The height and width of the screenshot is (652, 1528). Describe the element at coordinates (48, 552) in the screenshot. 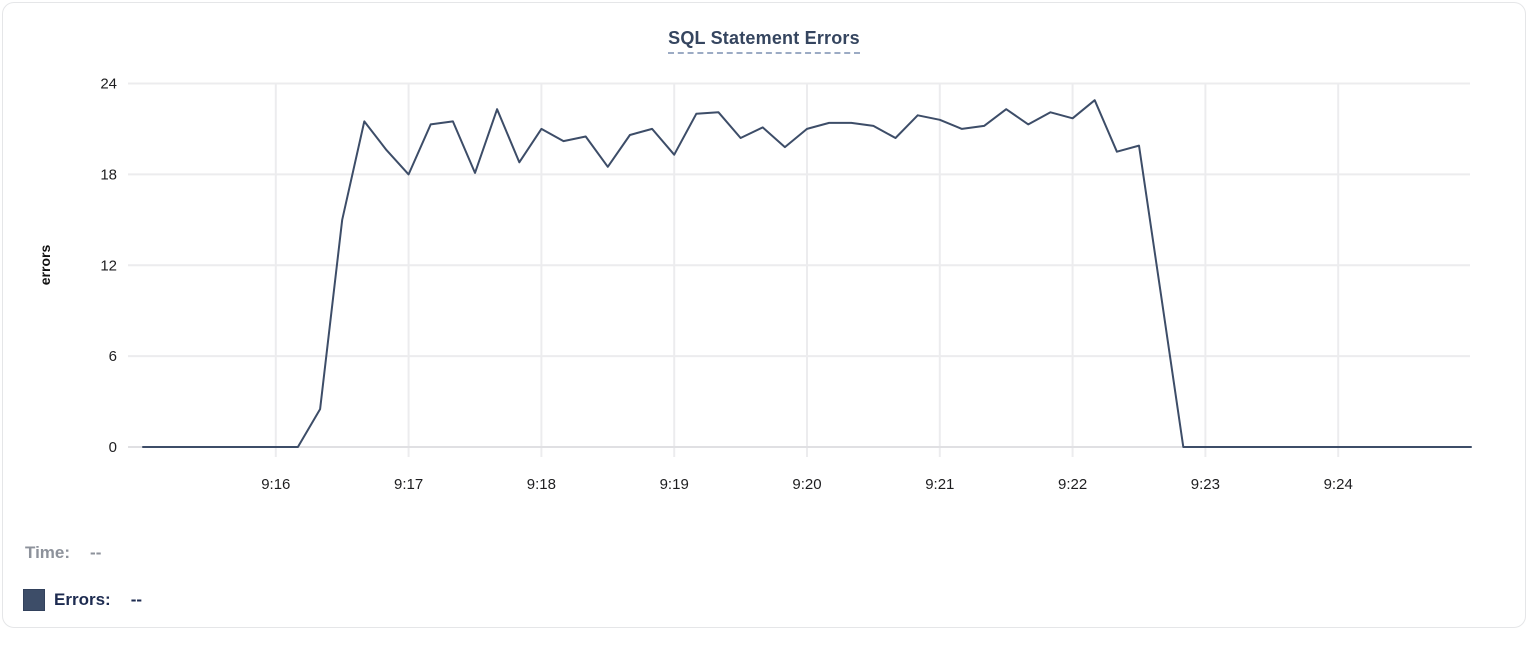

I see `time-label: Time:` at that location.